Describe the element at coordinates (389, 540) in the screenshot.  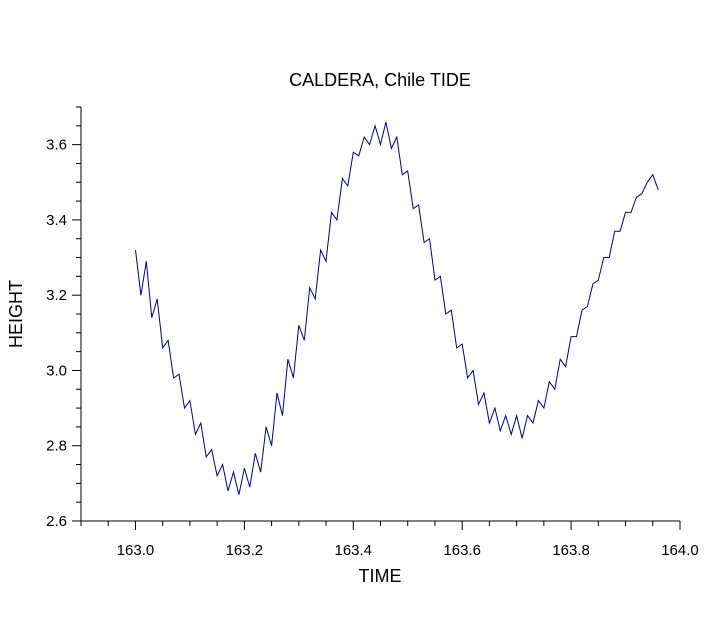
I see `x-axis-ticks: 163.0 163.2 163.4 163.6 163.8 164.0` at that location.